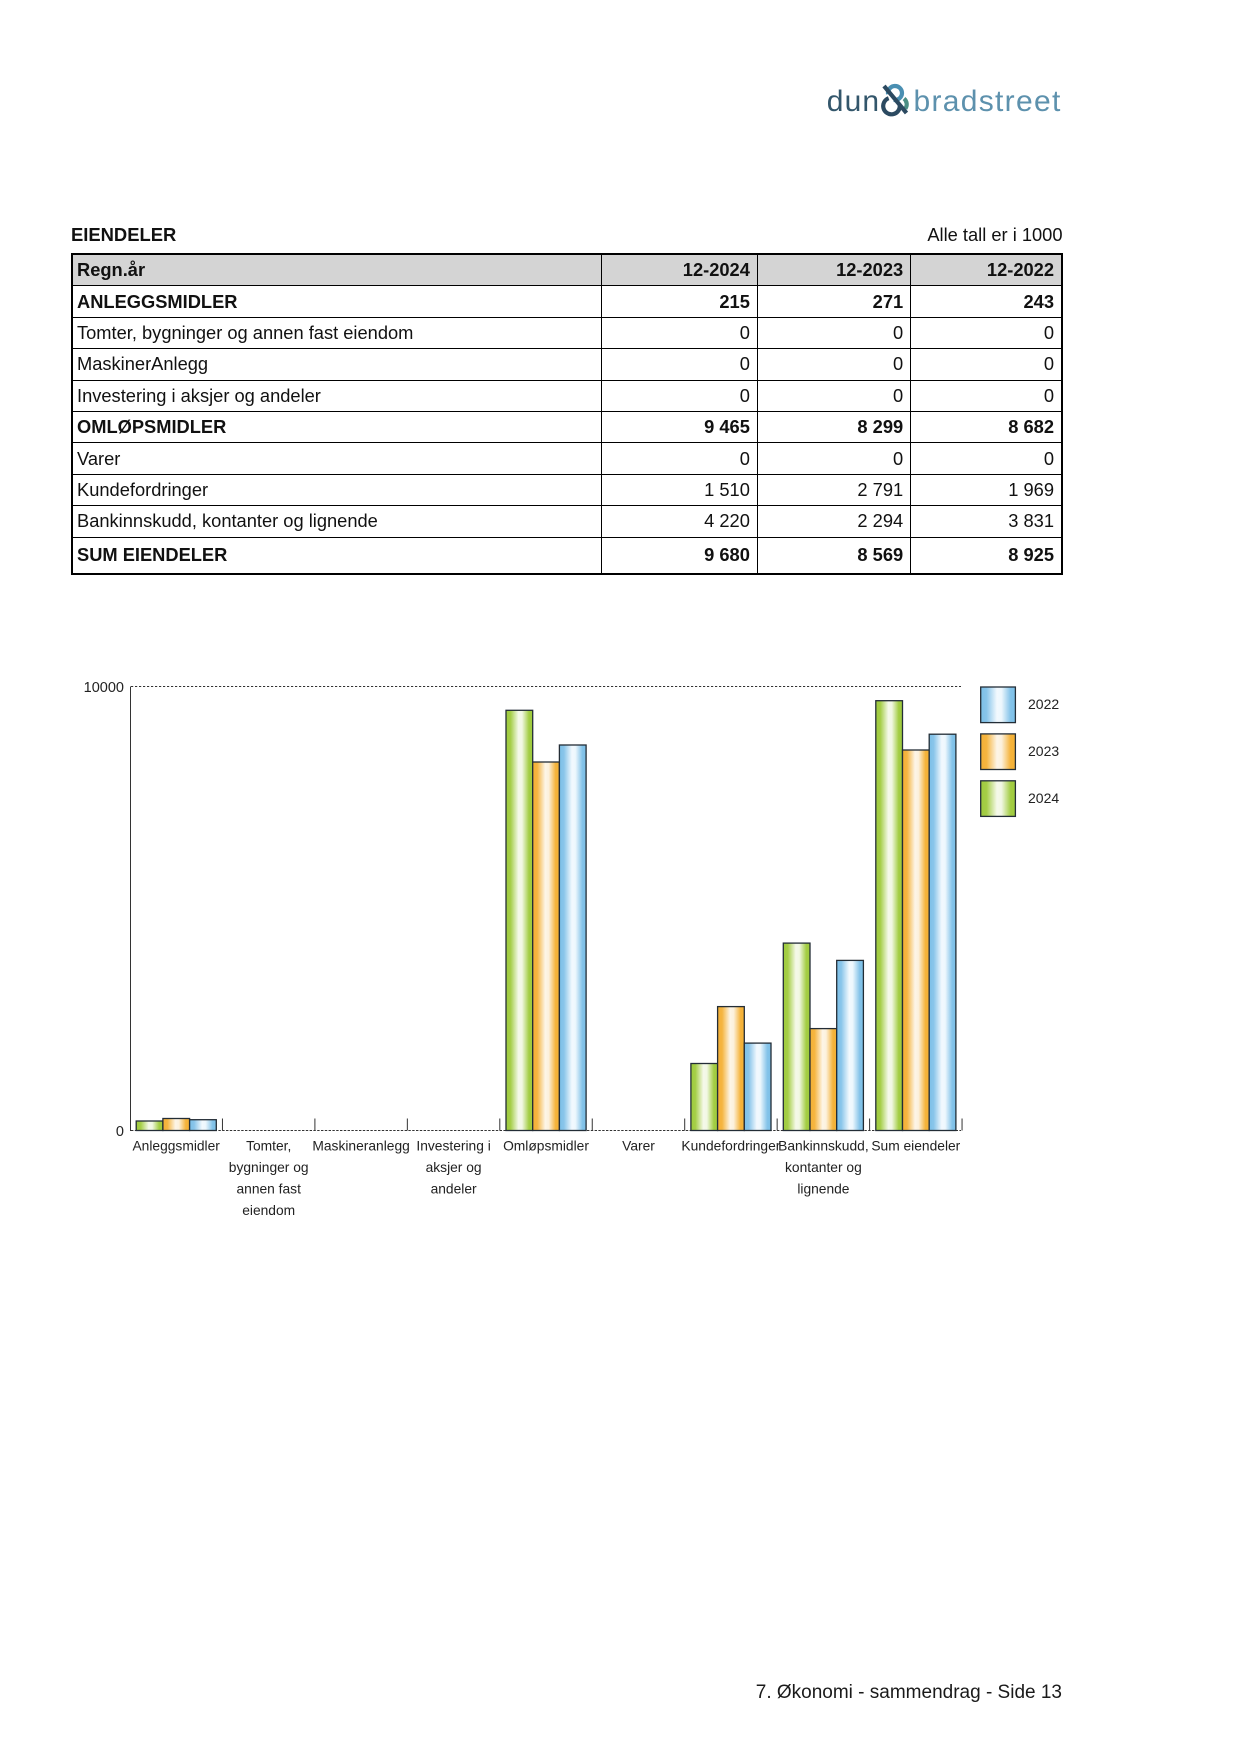 The image size is (1241, 1754). What do you see at coordinates (1043, 798) in the screenshot?
I see `svg-text: 2024` at bounding box center [1043, 798].